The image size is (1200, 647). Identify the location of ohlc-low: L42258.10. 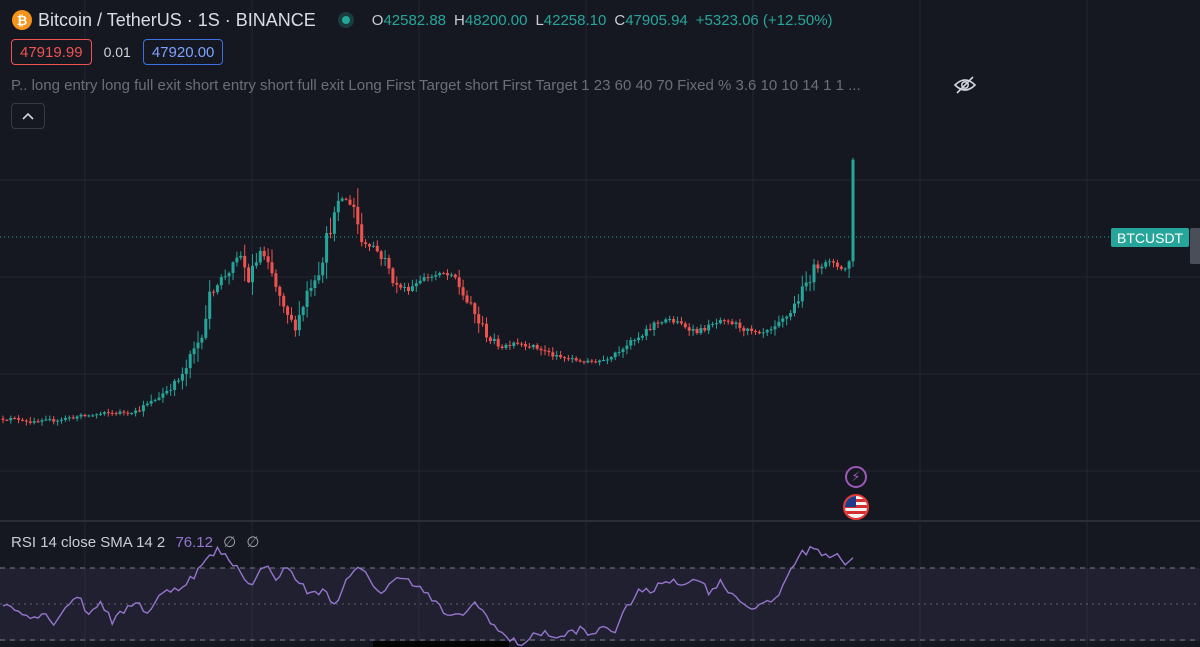
(571, 20).